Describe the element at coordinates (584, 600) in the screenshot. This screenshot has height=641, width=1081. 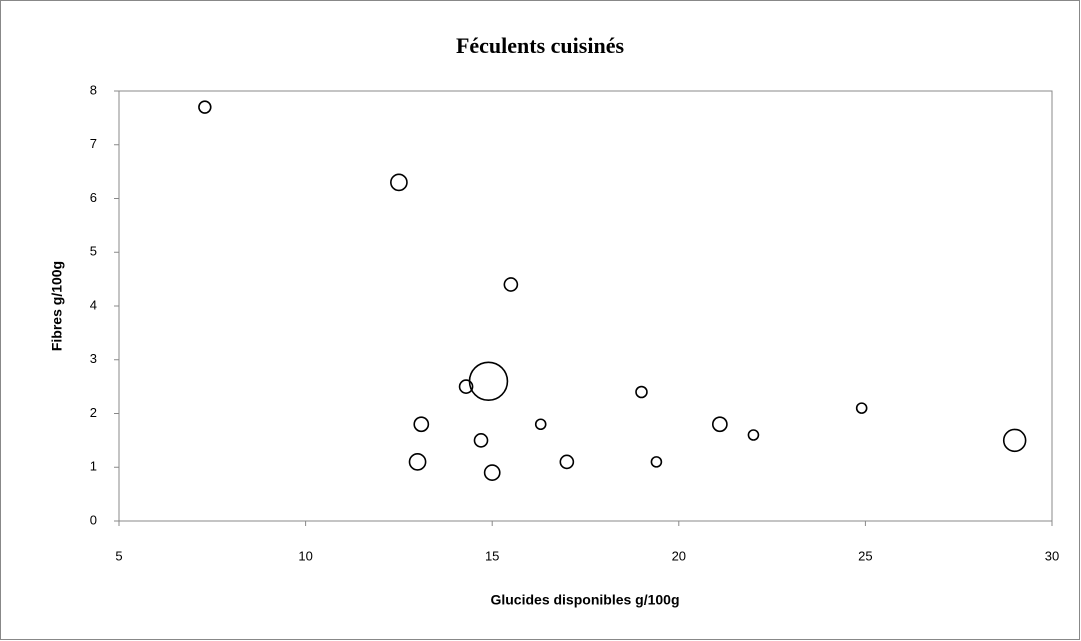
I see `x-axis-title: Glucides disponibles g/100g` at that location.